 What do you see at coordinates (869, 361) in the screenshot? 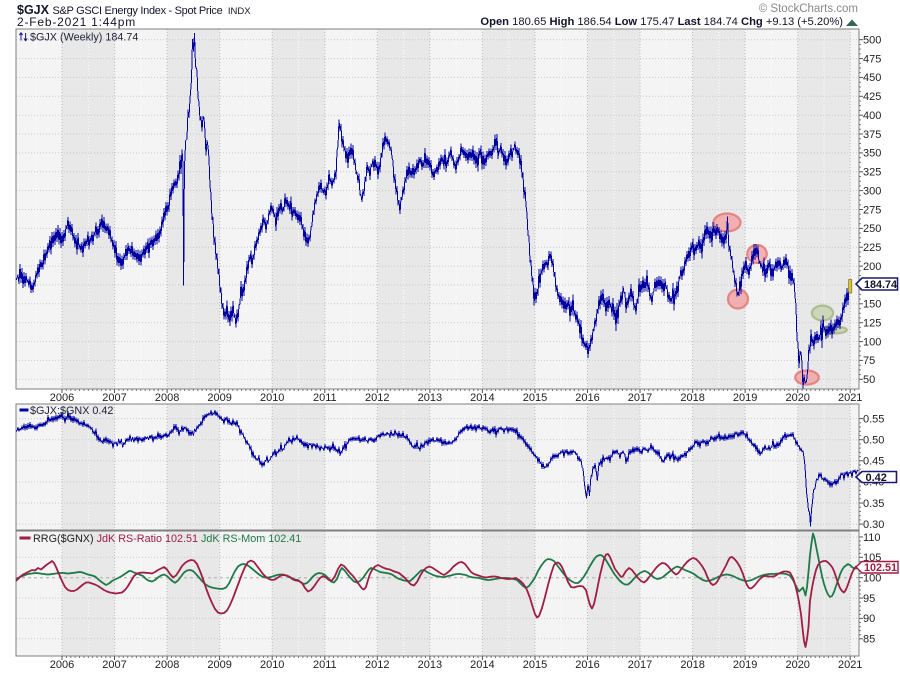
I see `svg-text: 75` at bounding box center [869, 361].